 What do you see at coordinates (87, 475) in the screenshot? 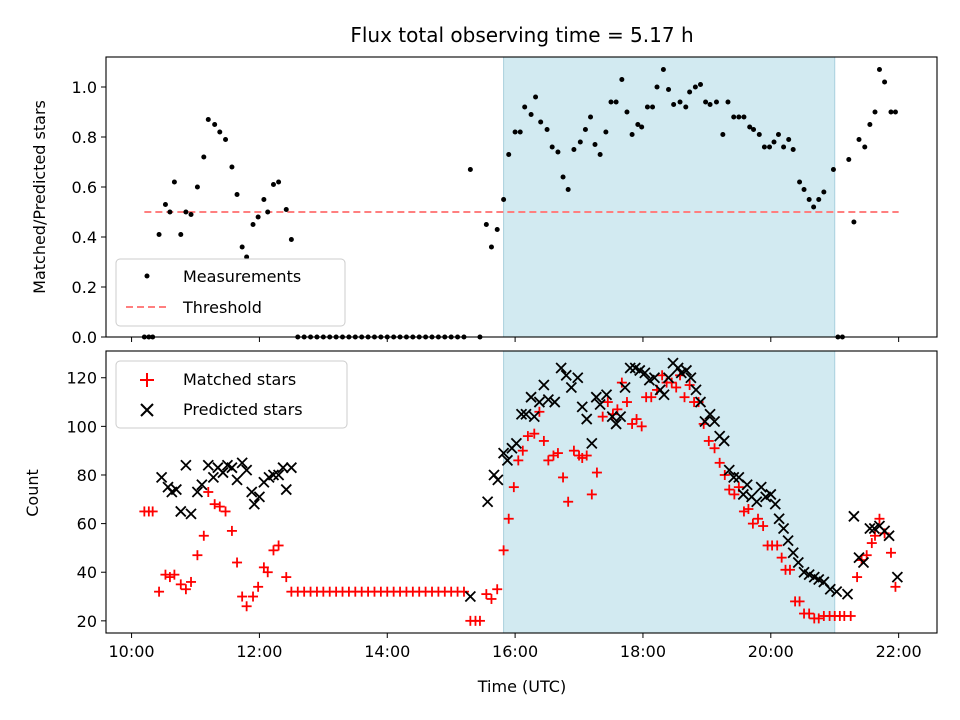
I see `y-tick-label: 80` at bounding box center [87, 475].